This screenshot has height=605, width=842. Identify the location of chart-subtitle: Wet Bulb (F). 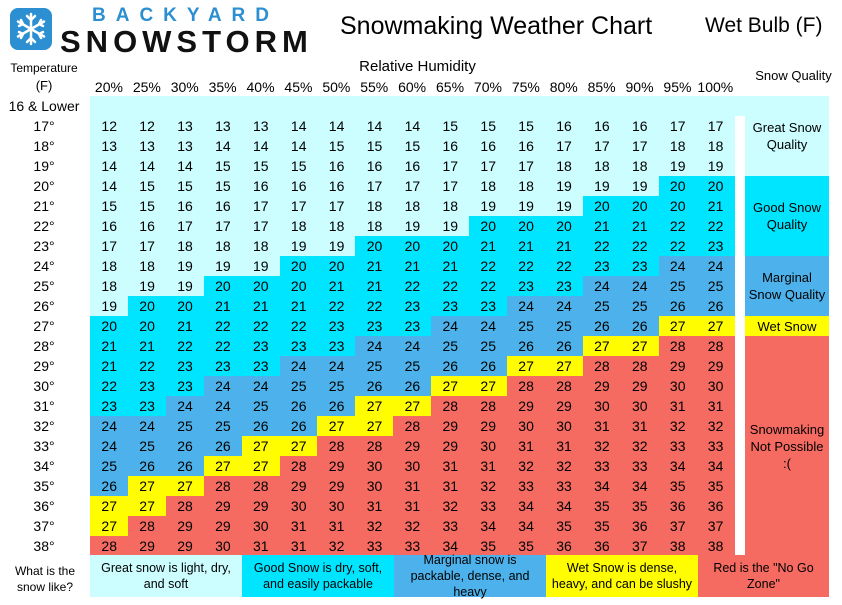
(764, 25).